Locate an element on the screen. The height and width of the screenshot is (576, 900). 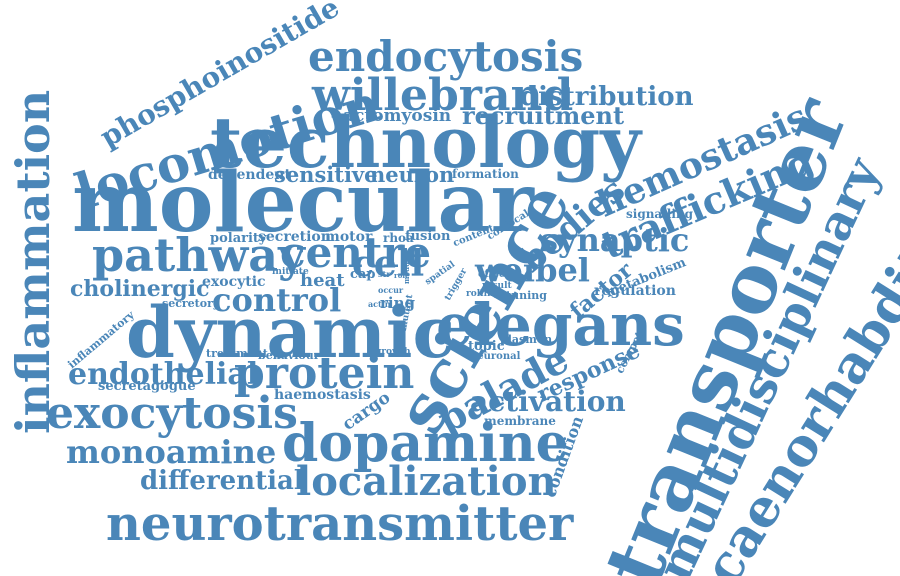
word-ring: ring is located at coordinates (397, 303).